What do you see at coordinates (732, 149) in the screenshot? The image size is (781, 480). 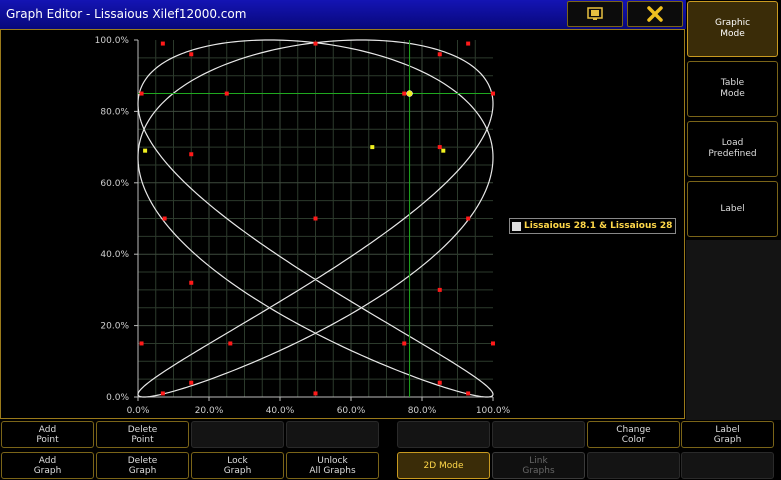 I see `sidebar-item-load-predefined: Load Predefined` at bounding box center [732, 149].